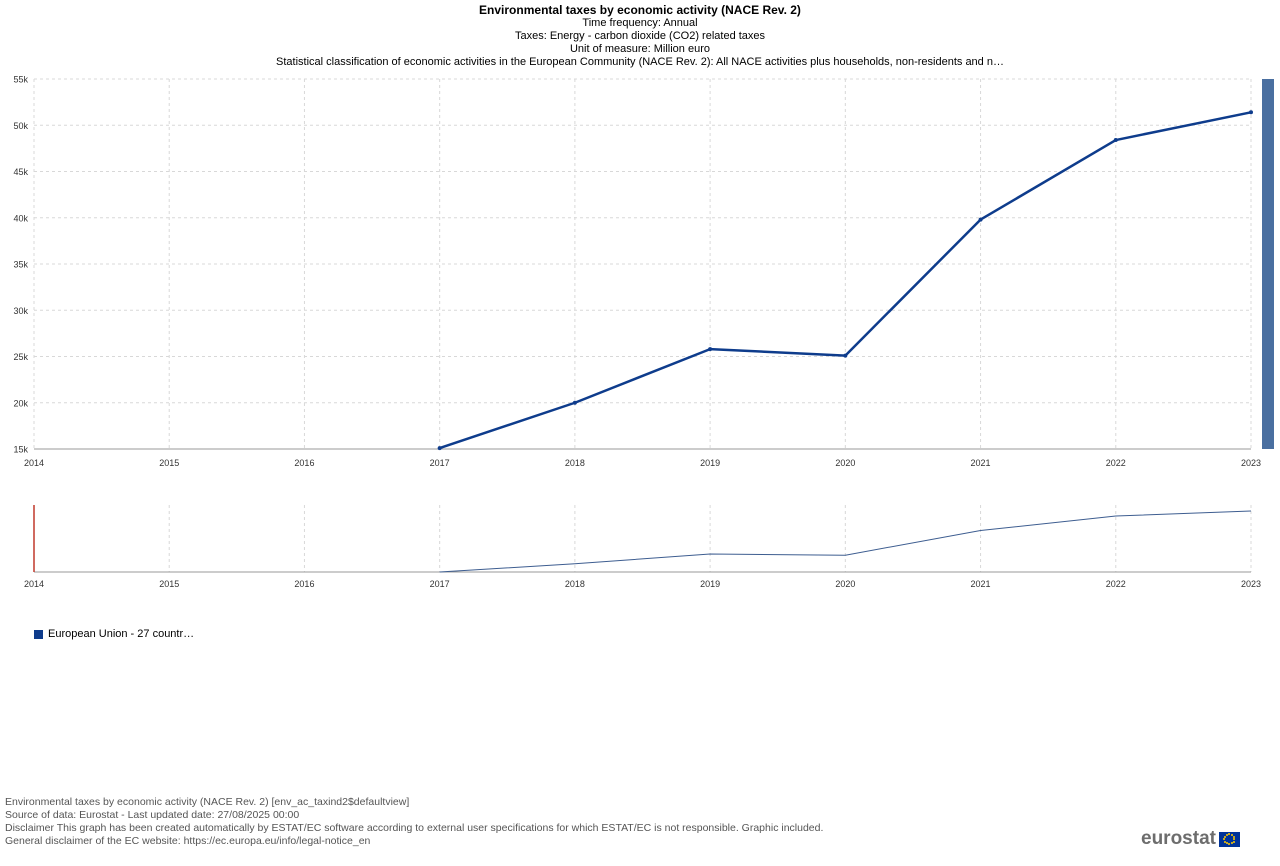 The width and height of the screenshot is (1280, 866). I want to click on x-tick-label: 2023, so click(1251, 463).